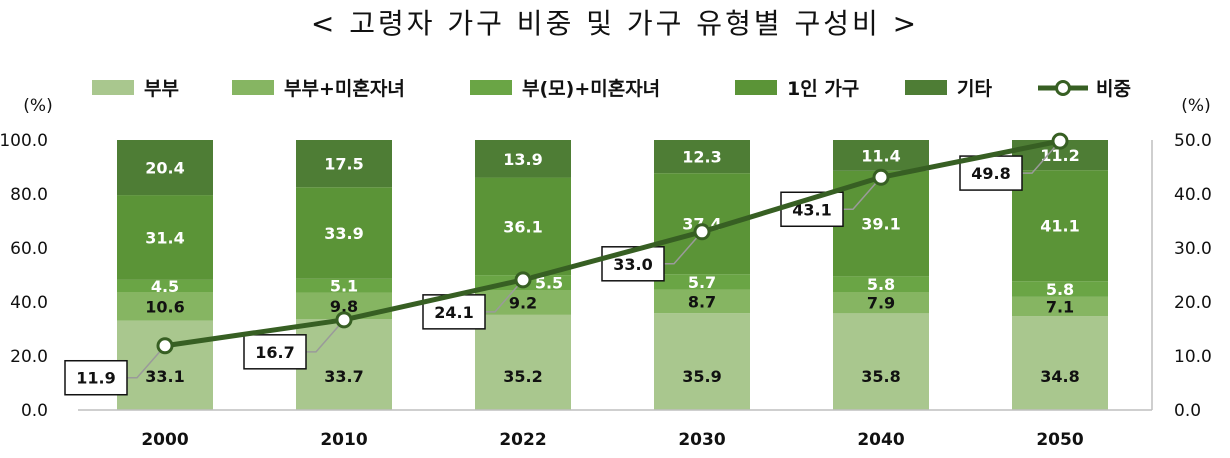 The width and height of the screenshot is (1230, 458). What do you see at coordinates (29, 357) in the screenshot?
I see `left-tick-label: 20.0` at bounding box center [29, 357].